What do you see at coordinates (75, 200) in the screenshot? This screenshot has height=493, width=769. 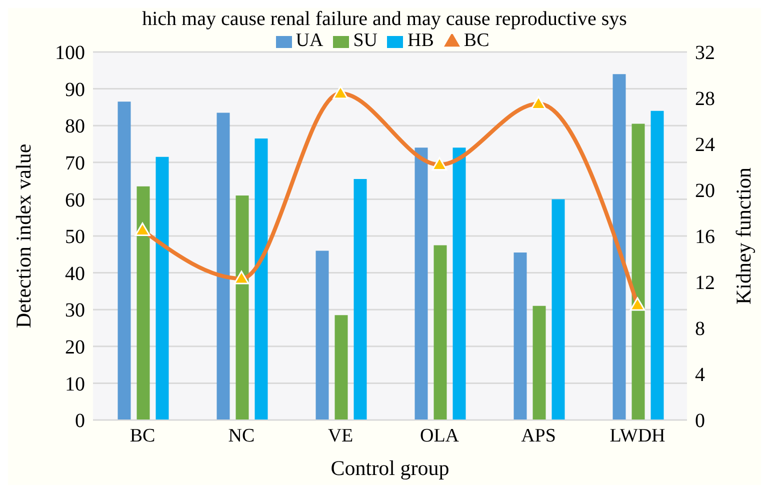 I see `y-tick-label: 60` at bounding box center [75, 200].